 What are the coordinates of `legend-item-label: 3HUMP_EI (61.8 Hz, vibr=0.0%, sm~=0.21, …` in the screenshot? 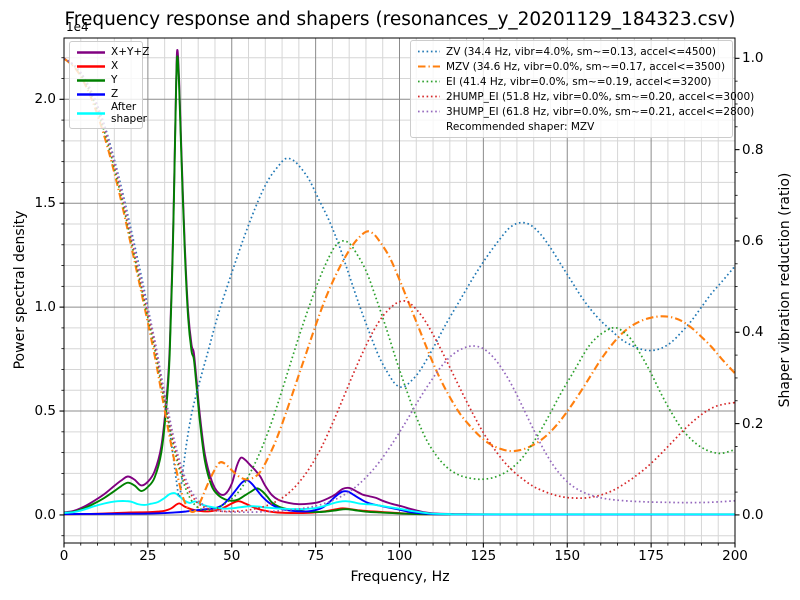 It's located at (600, 111).